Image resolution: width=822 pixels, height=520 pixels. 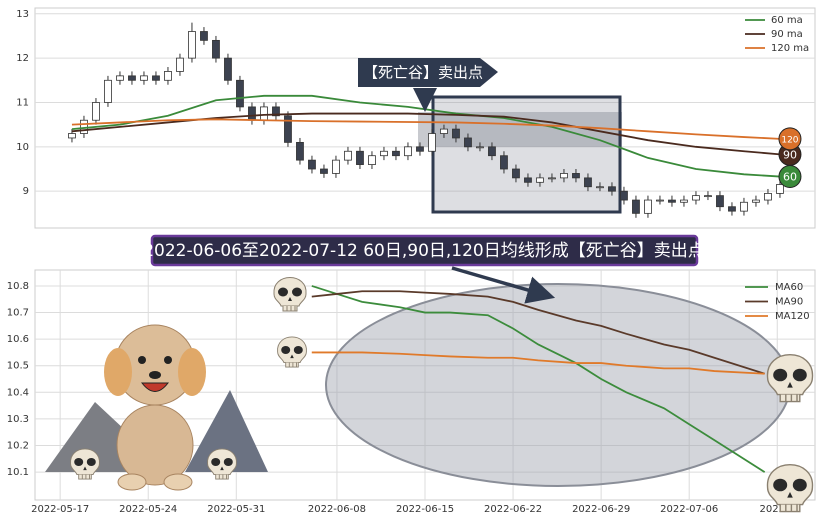 I want to click on legend-label: MA90, so click(x=789, y=302).